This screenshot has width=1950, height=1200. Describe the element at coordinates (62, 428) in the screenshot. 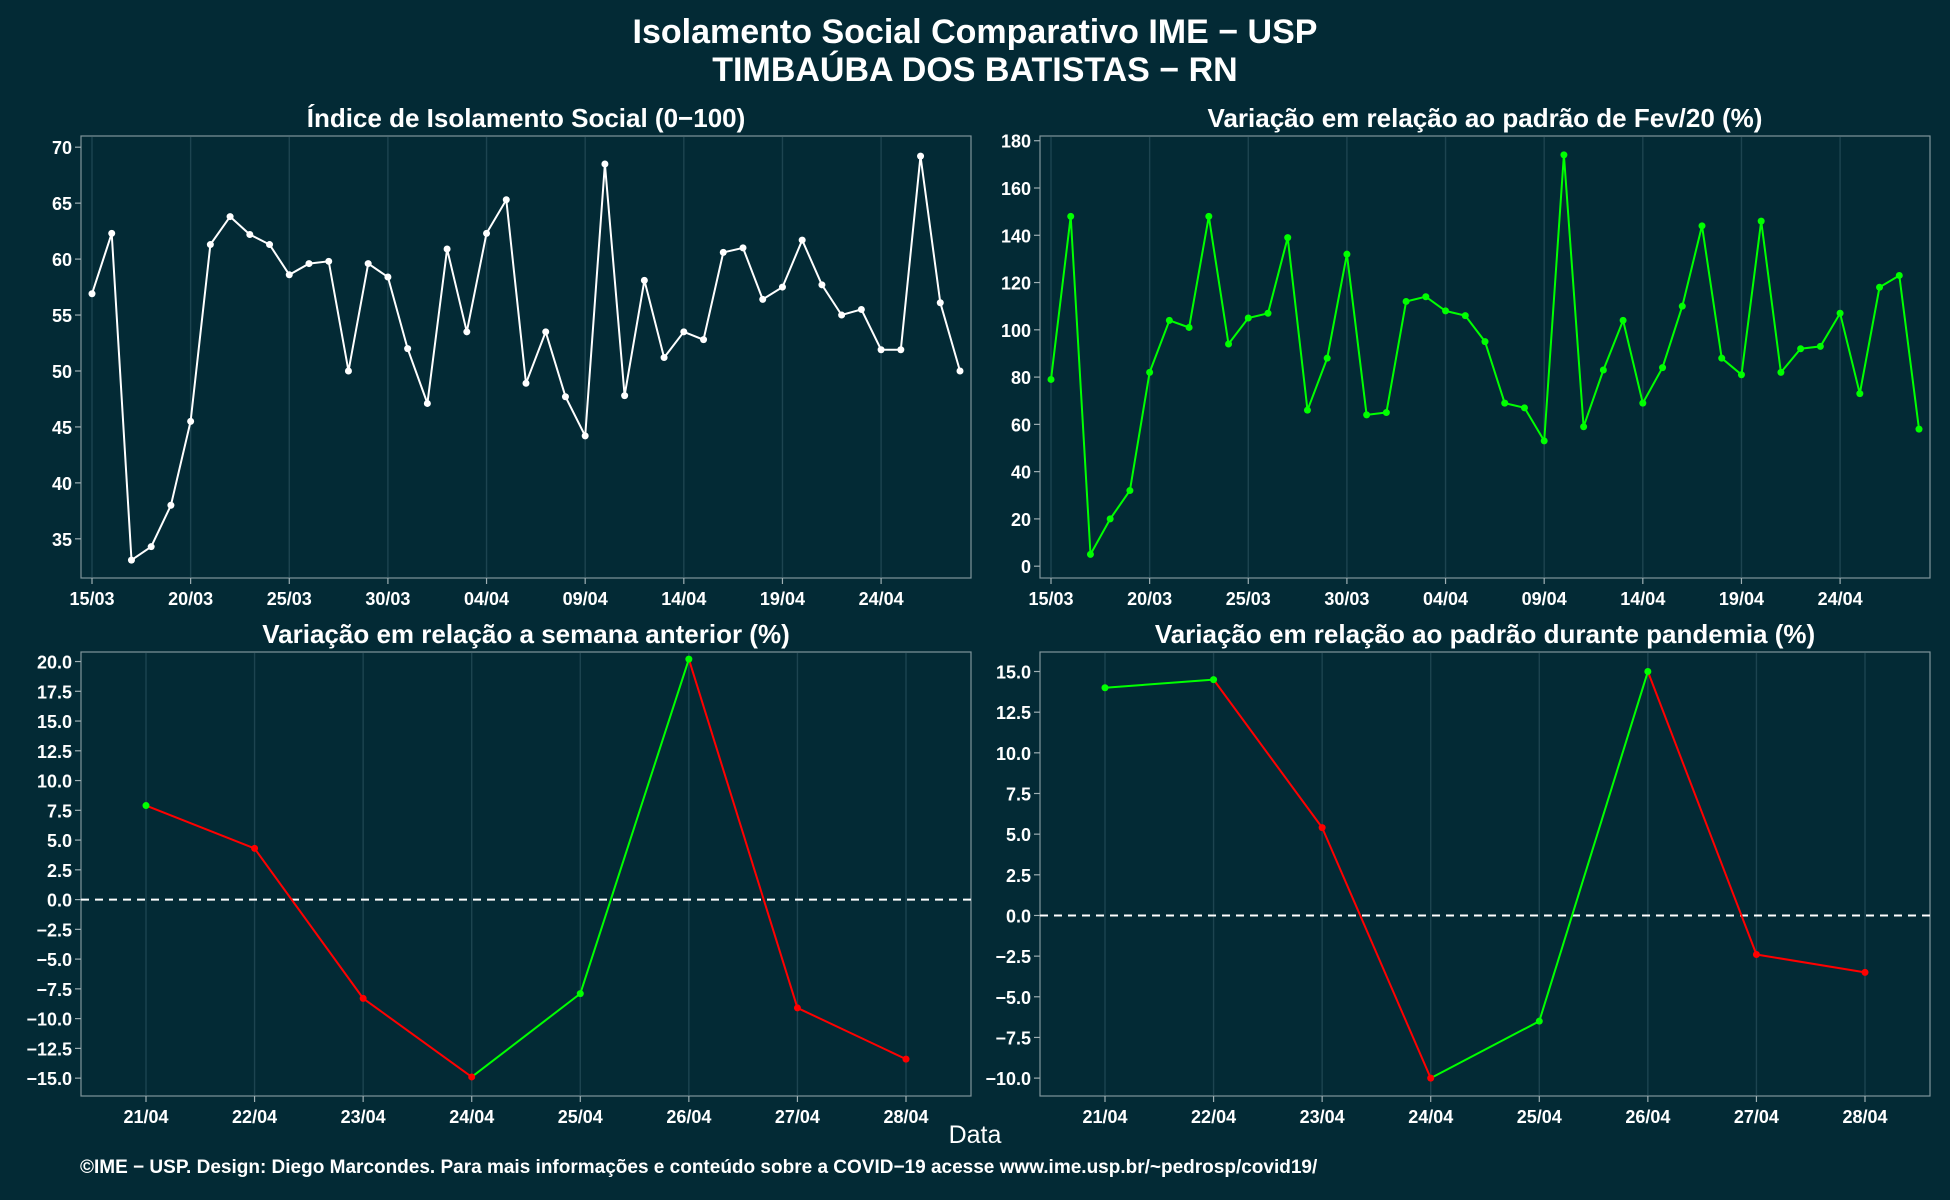

I see `panel-1-y-tick-label: 45` at that location.